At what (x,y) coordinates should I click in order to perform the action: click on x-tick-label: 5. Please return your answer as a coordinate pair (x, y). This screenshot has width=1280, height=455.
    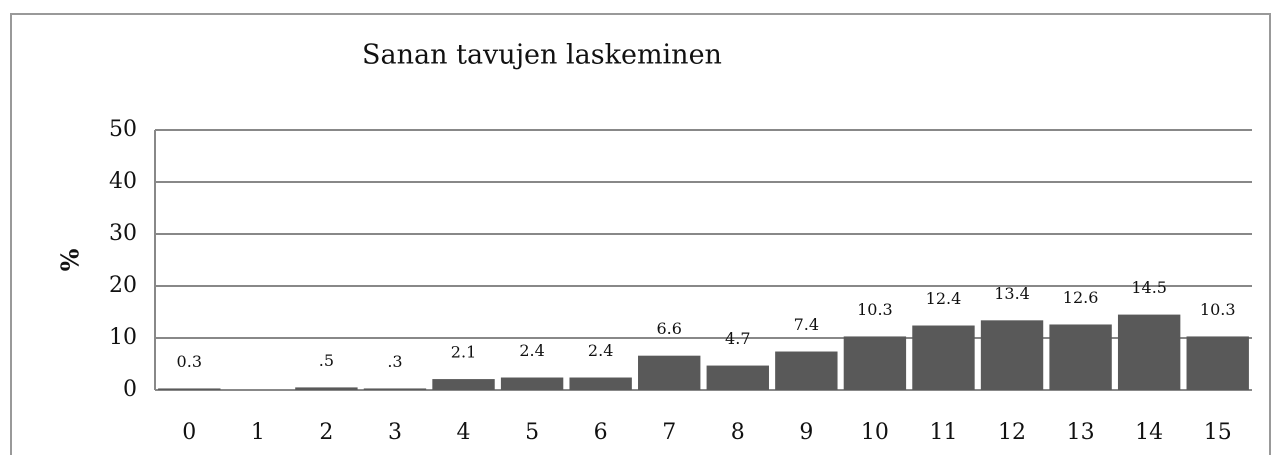
    Looking at the image, I should click on (532, 432).